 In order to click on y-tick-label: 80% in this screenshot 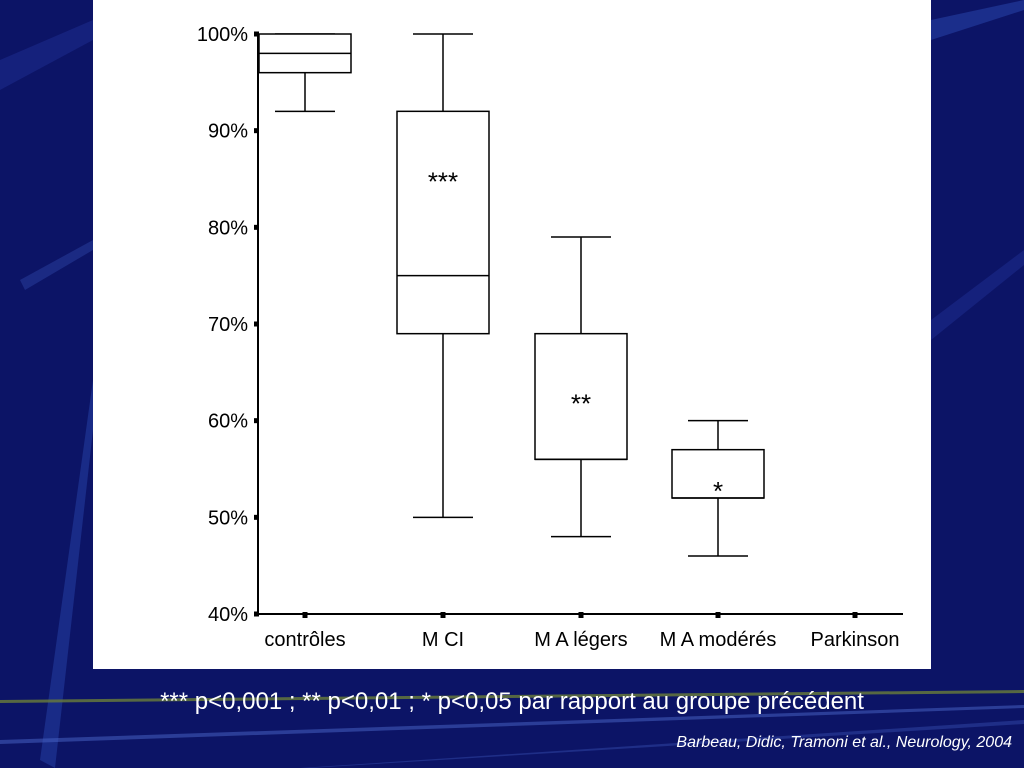, I will do `click(228, 228)`.